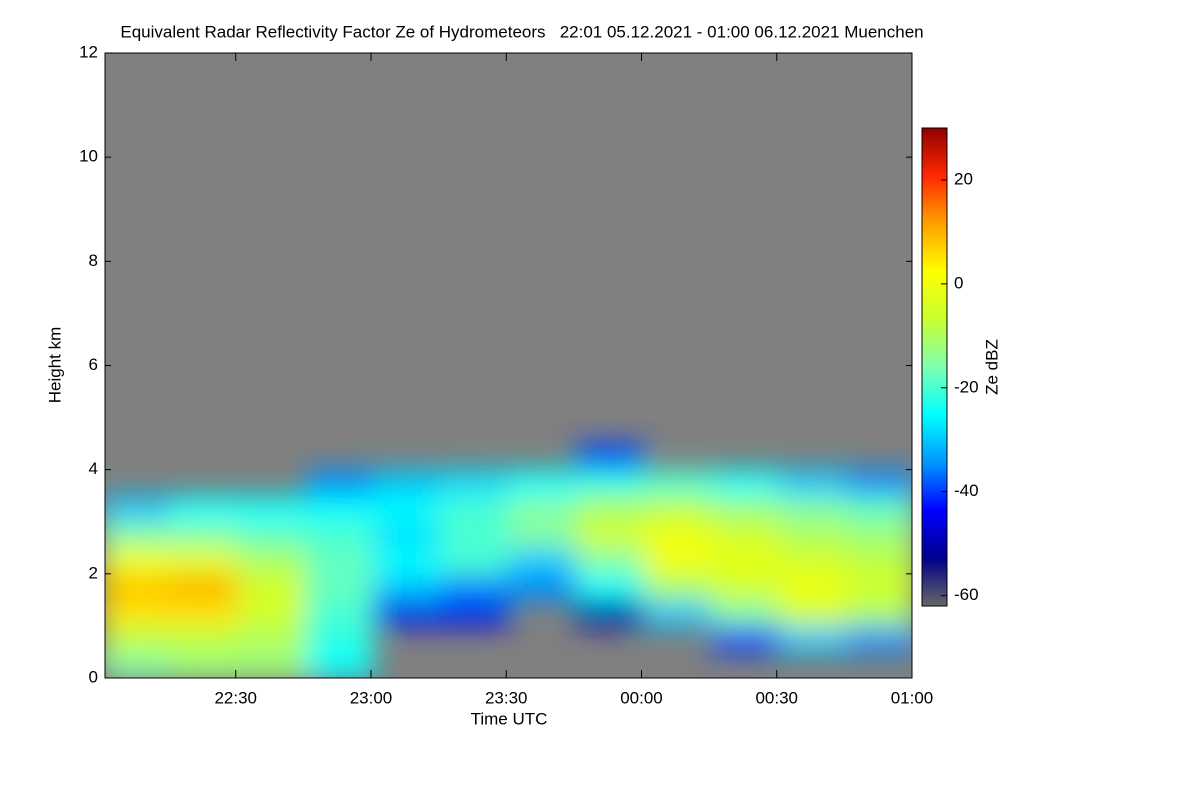 Image resolution: width=1200 pixels, height=800 pixels. I want to click on x-tick-label: 00:00, so click(641, 697).